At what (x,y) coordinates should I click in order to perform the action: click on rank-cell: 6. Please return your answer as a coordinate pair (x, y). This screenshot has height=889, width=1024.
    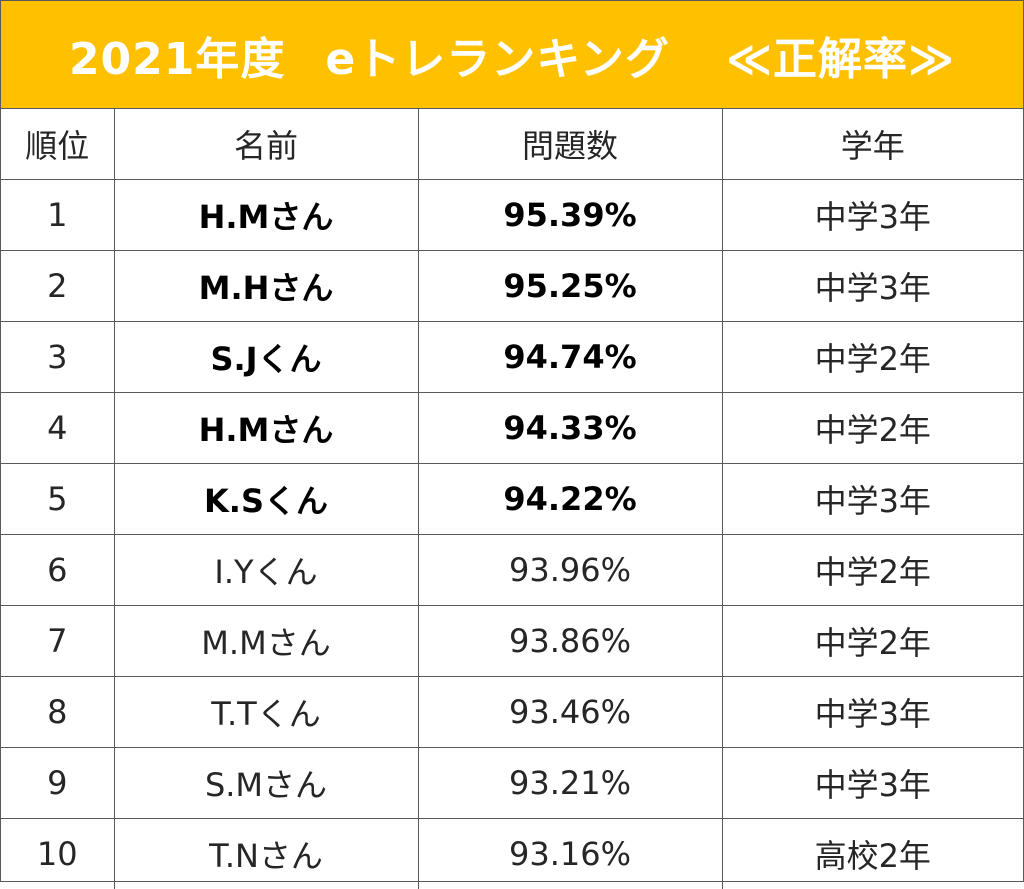
    Looking at the image, I should click on (57, 570).